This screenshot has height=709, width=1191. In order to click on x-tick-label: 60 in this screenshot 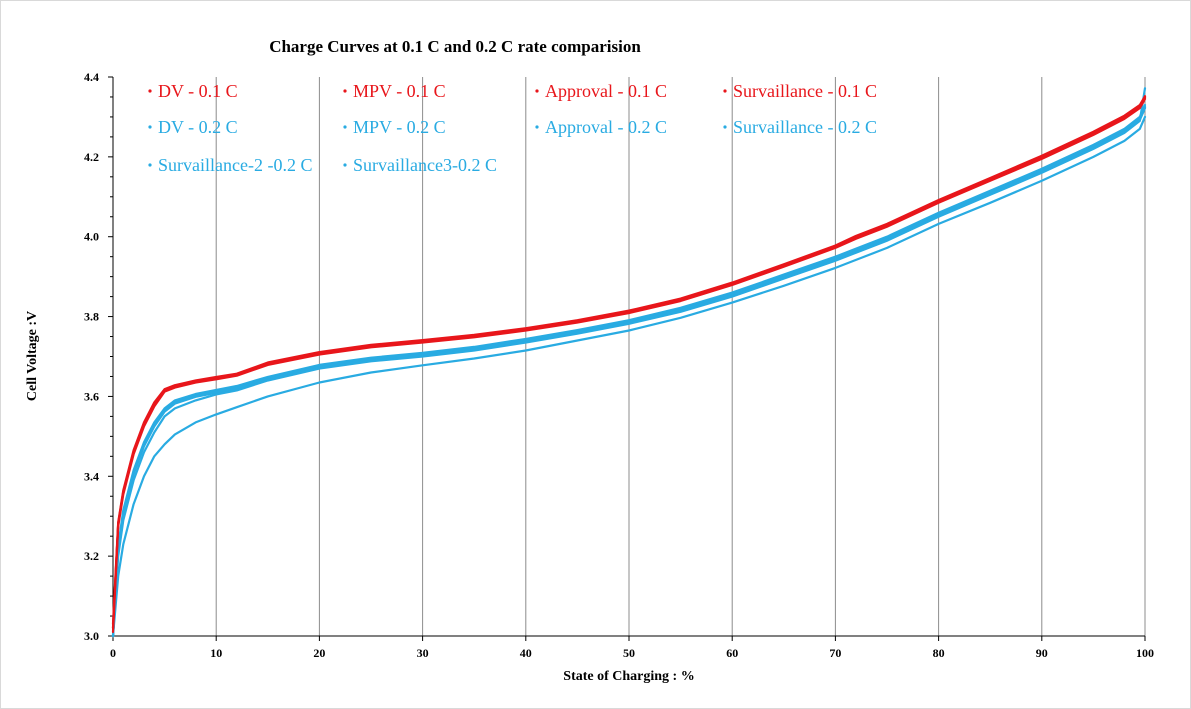, I will do `click(732, 653)`.